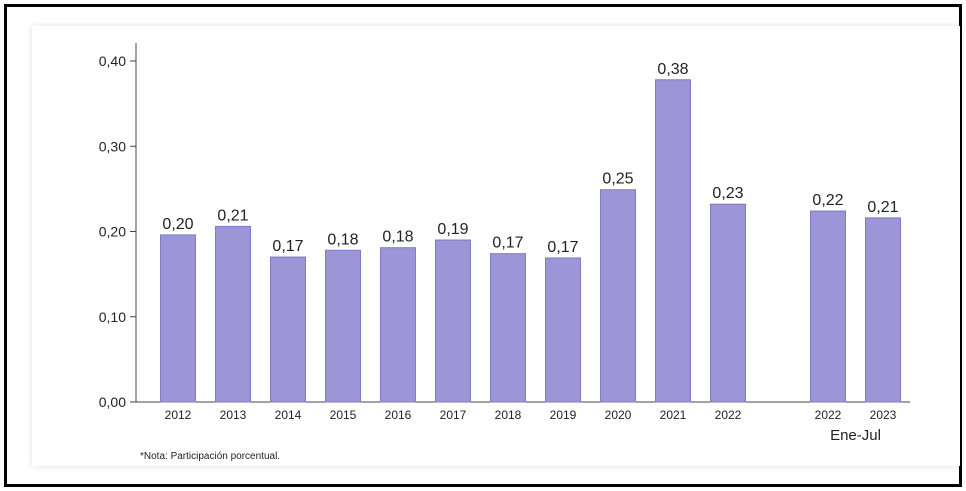  I want to click on data-label: 0,25, so click(617, 179).